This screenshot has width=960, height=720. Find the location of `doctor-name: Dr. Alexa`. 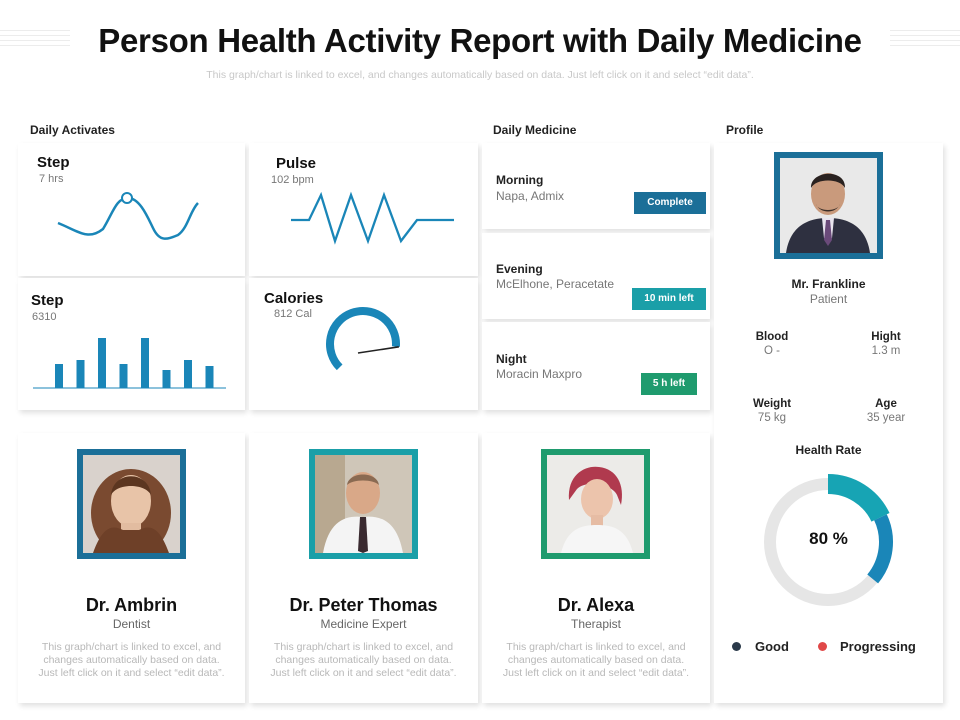

doctor-name: Dr. Alexa is located at coordinates (596, 605).